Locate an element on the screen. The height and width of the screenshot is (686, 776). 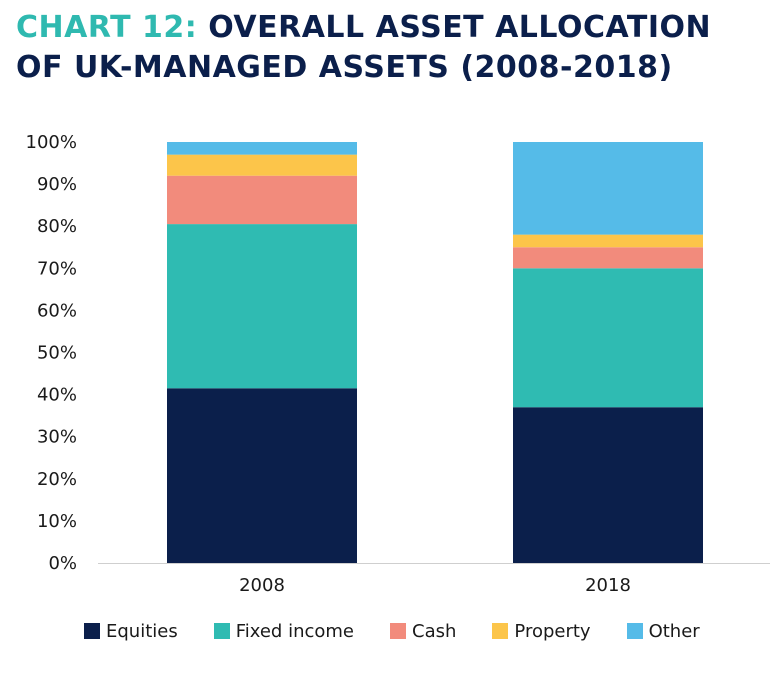
y-tick-label: 20% is located at coordinates (57, 479).